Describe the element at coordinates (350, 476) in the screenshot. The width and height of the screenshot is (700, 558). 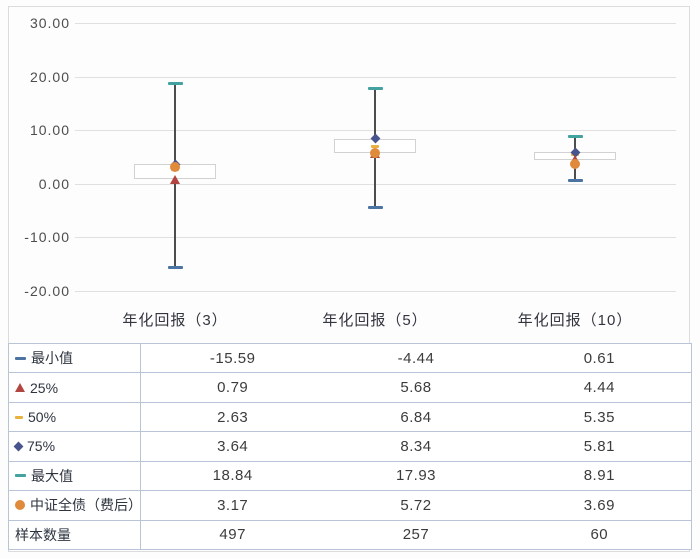
I see `table-row: 最大值 18.84 17.93 8.91` at that location.